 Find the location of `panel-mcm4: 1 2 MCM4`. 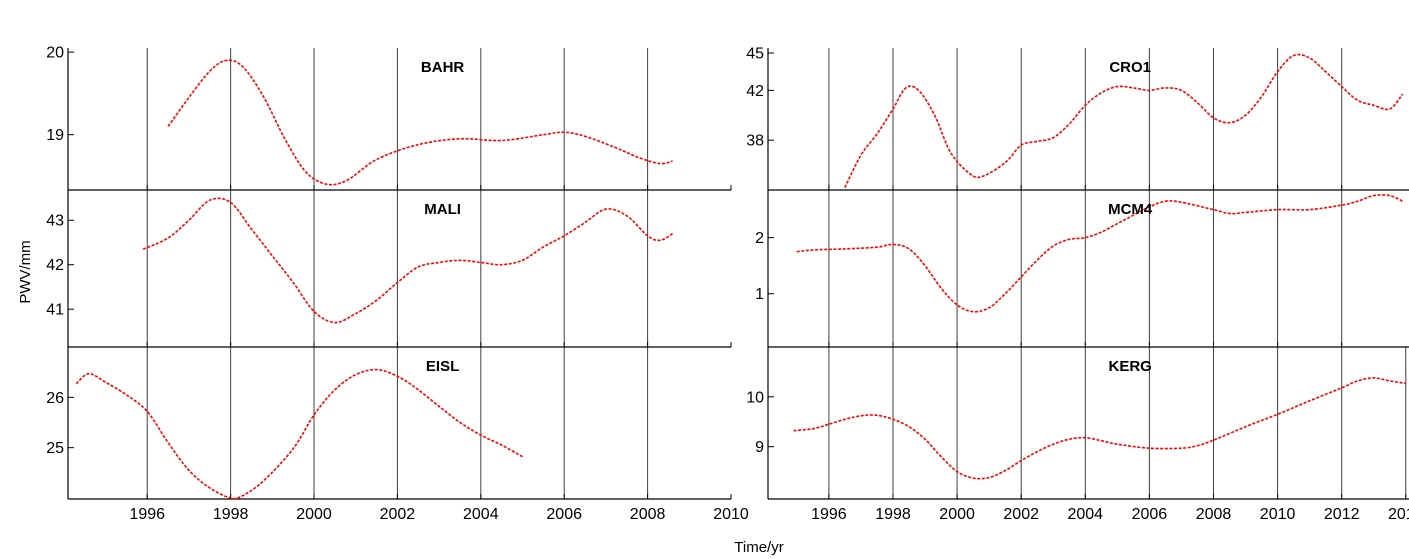

panel-mcm4: 1 2 MCM4 is located at coordinates (1082, 269).